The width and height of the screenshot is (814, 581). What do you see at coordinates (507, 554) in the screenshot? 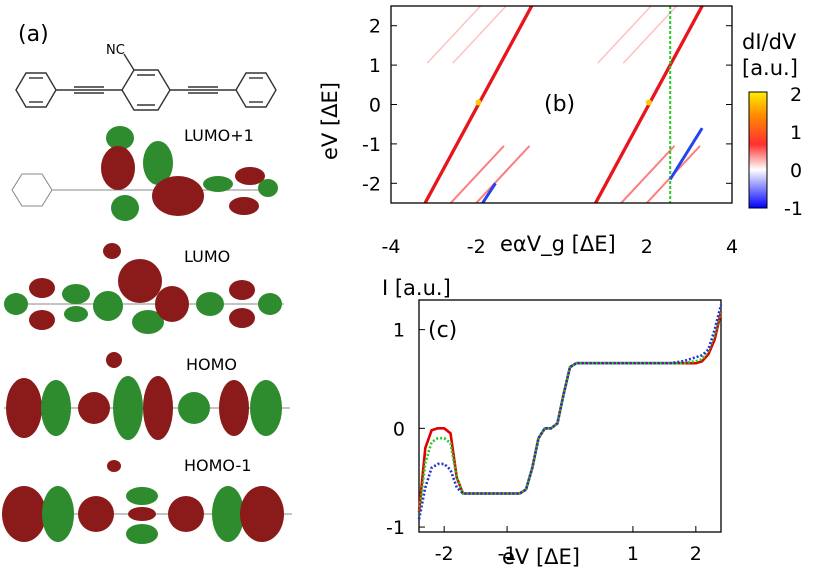
I see `iv-x-tick: -1` at bounding box center [507, 554].